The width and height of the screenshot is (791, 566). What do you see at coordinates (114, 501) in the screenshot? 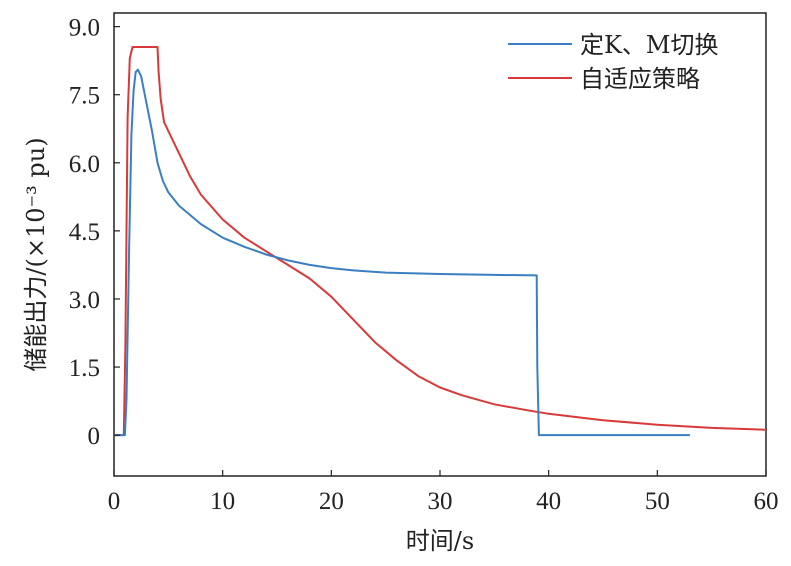
I see `x-tick-label: 0` at bounding box center [114, 501].